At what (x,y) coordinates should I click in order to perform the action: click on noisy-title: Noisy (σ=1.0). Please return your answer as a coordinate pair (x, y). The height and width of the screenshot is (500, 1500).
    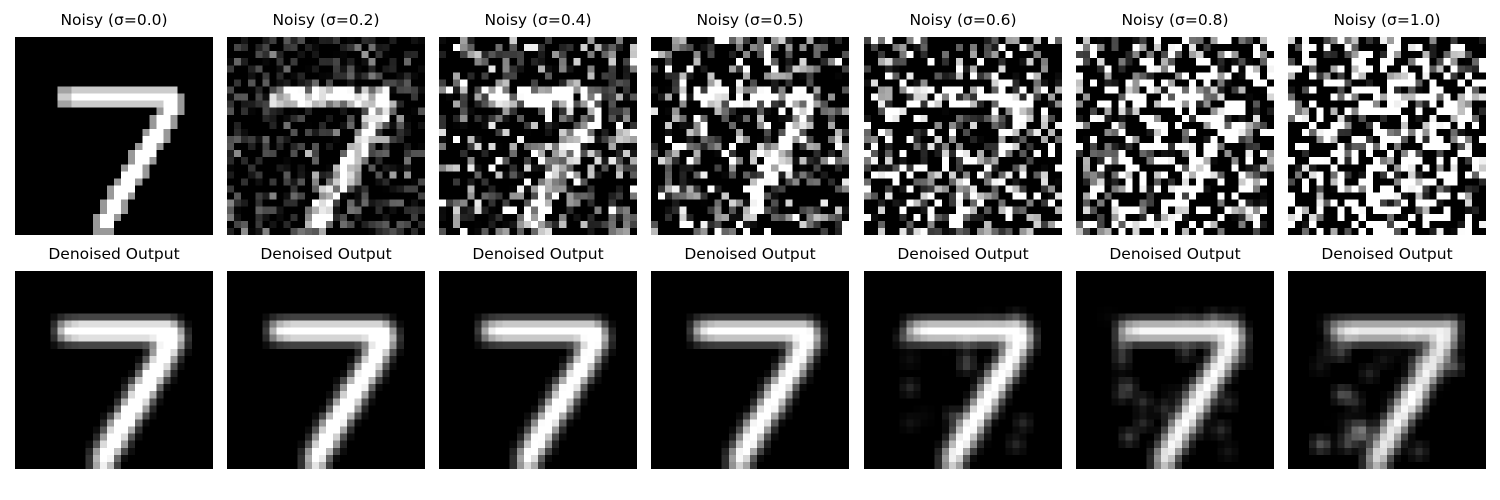
    Looking at the image, I should click on (1387, 20).